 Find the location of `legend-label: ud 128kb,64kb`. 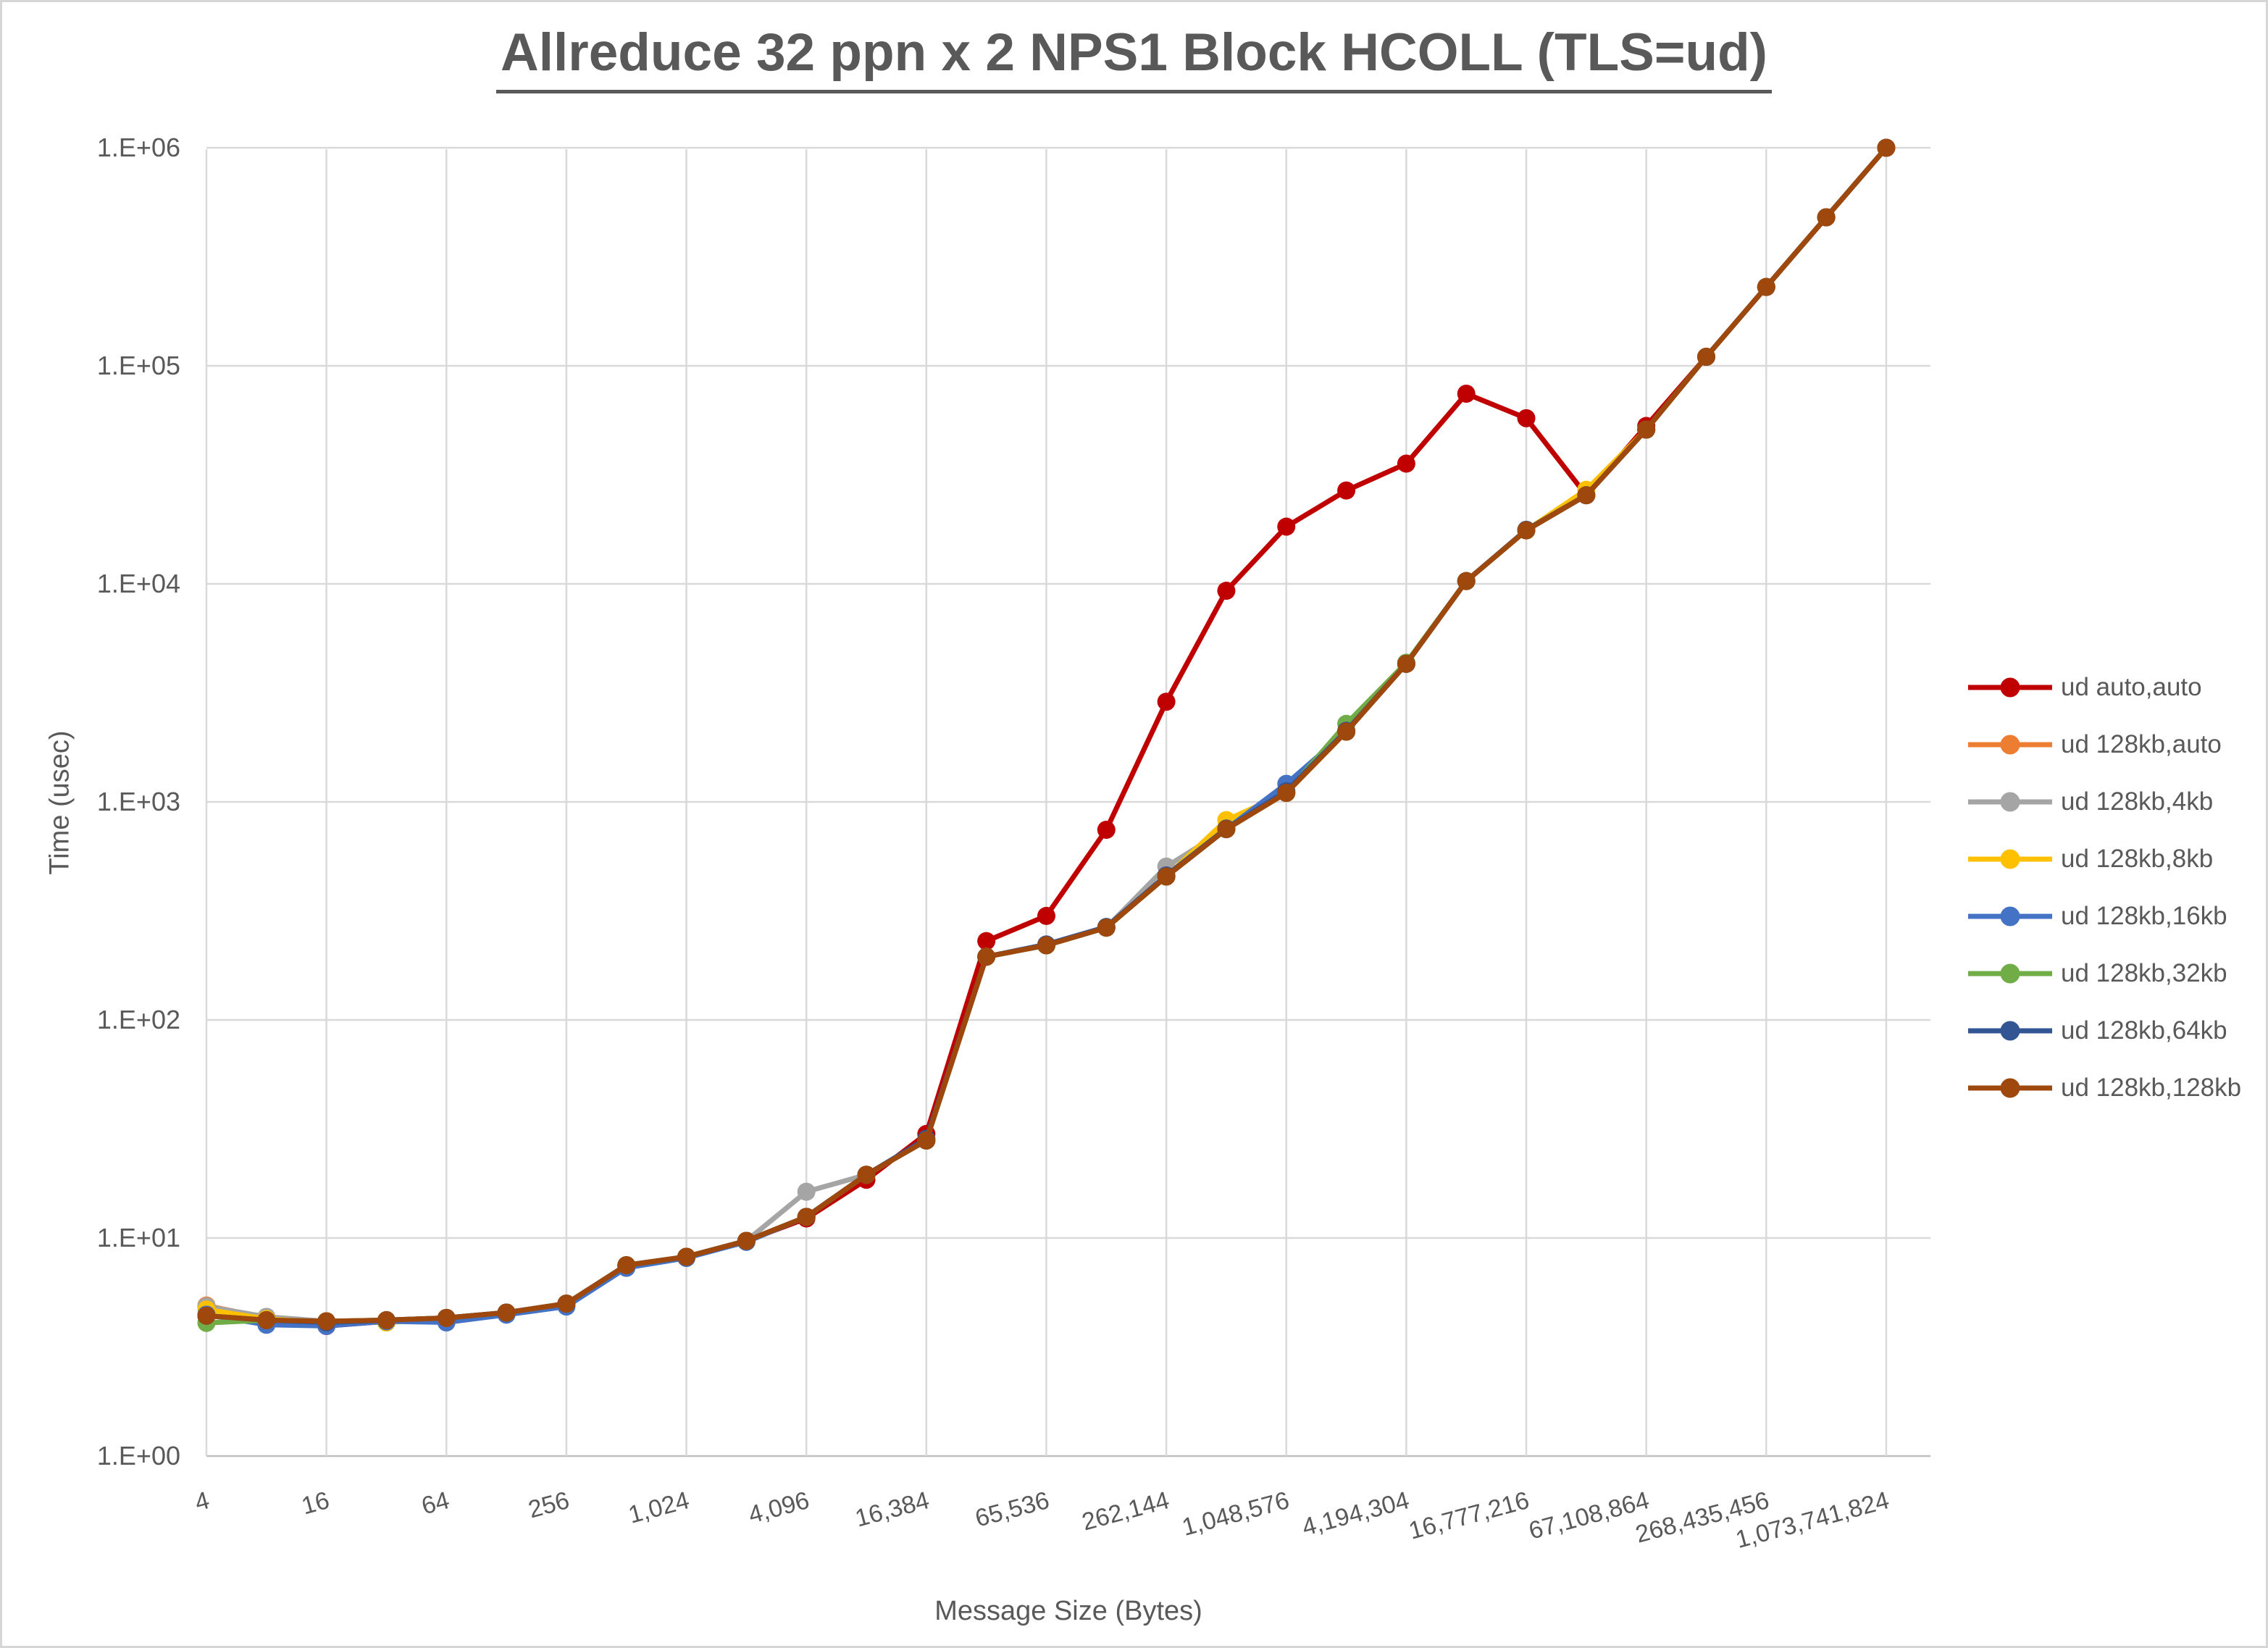

legend-label: ud 128kb,64kb is located at coordinates (2144, 1030).